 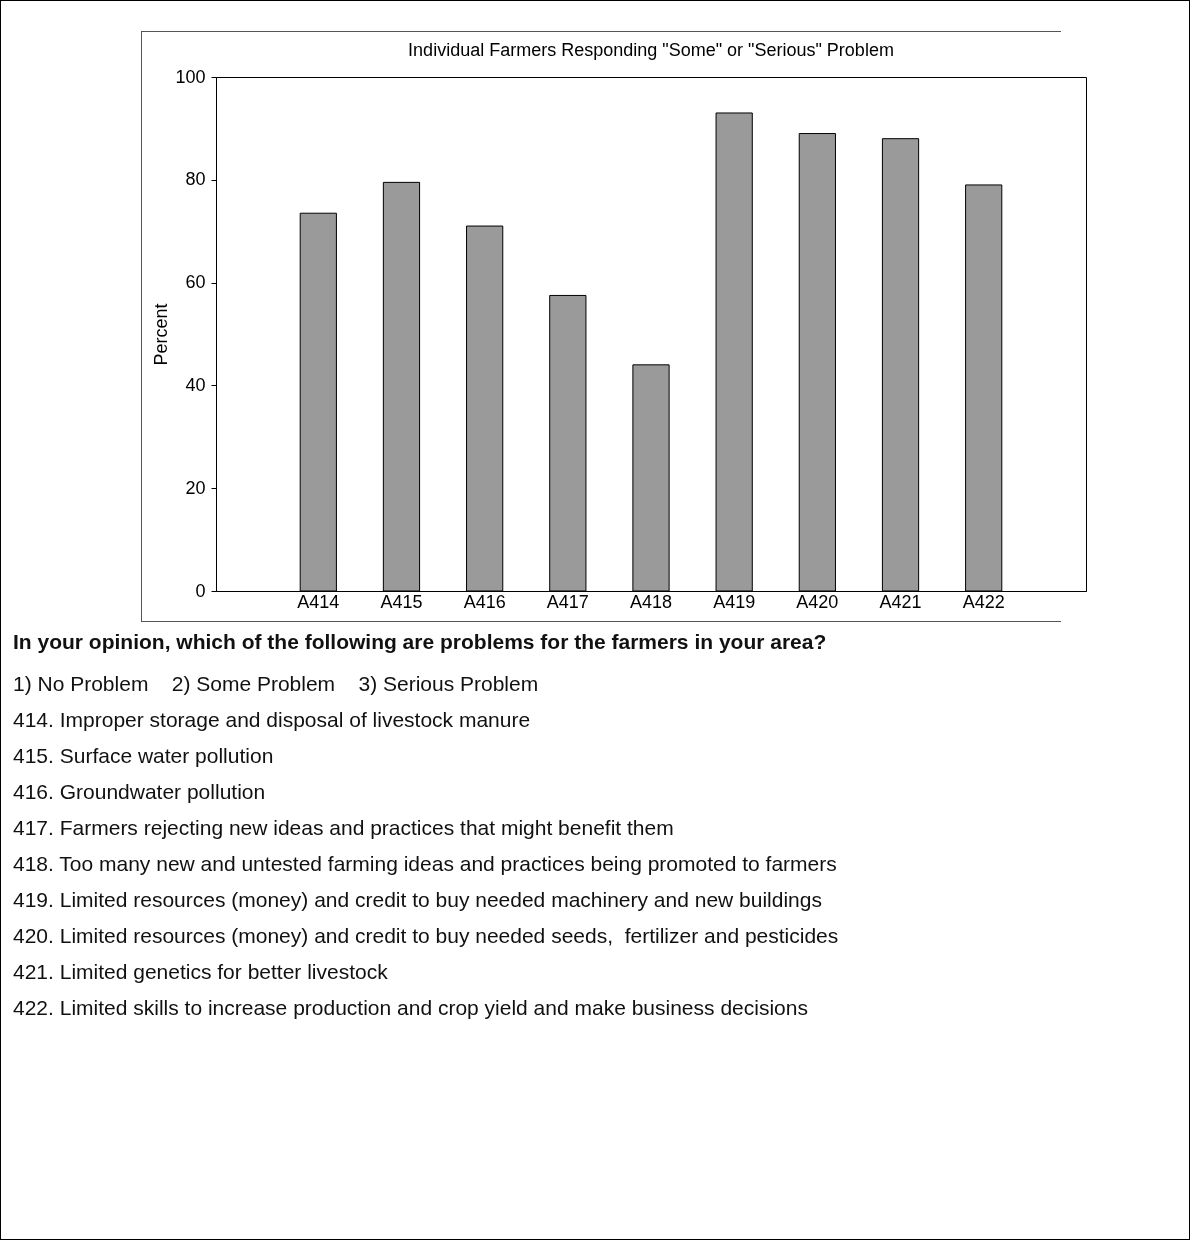 I want to click on x-tick-label: A418, so click(x=651, y=601).